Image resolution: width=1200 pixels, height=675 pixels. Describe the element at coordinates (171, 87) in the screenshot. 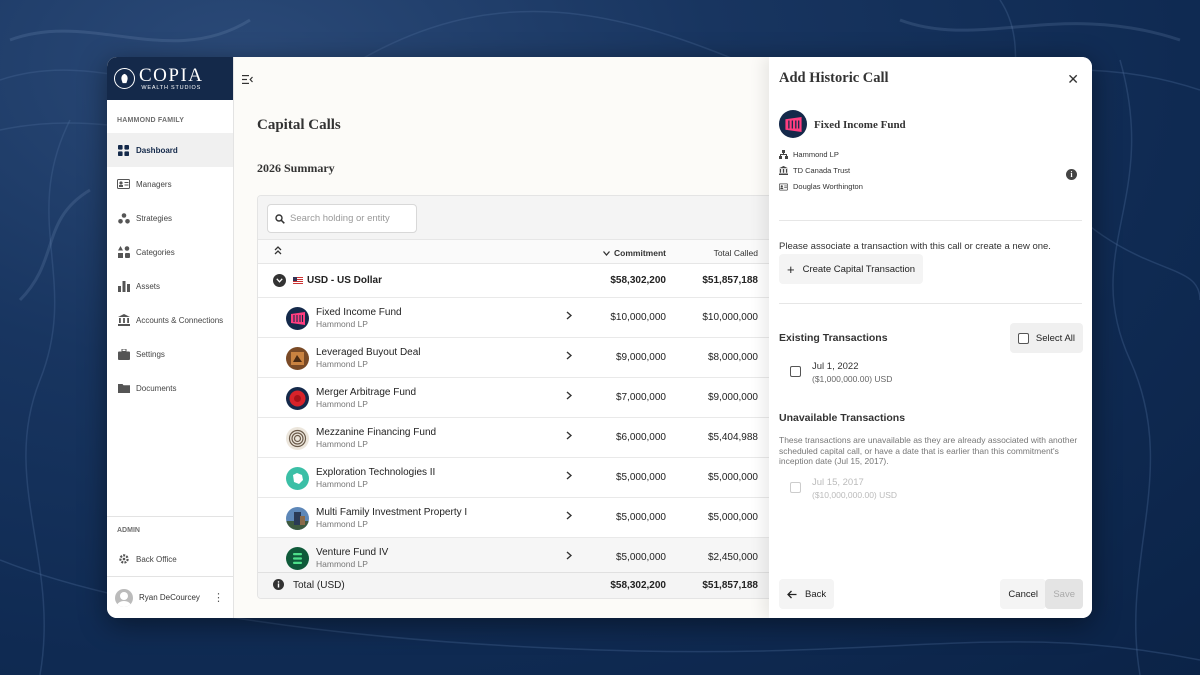

I see `brand-tagline: WEALTH STUDIOS` at that location.